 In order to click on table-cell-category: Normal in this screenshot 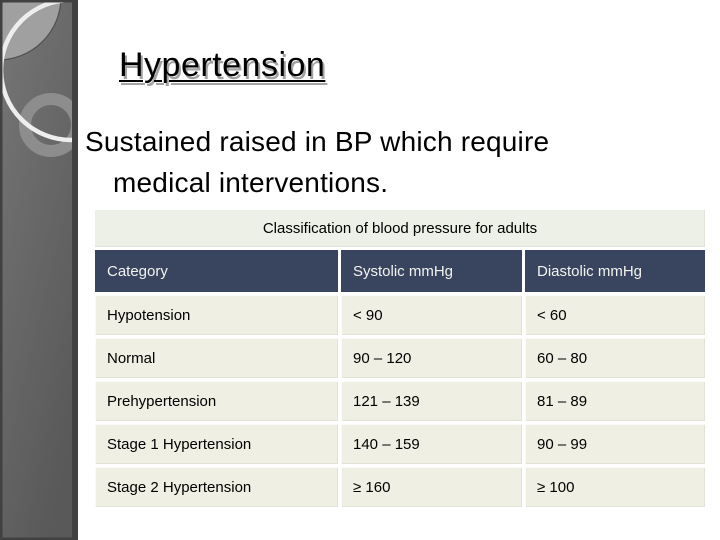, I will do `click(216, 358)`.